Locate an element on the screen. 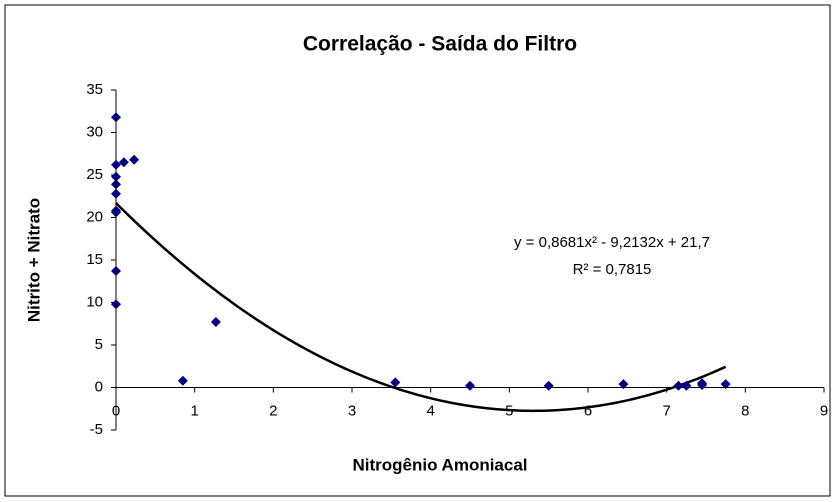  chart-title: Correlação - Saída do Filtro is located at coordinates (440, 44).